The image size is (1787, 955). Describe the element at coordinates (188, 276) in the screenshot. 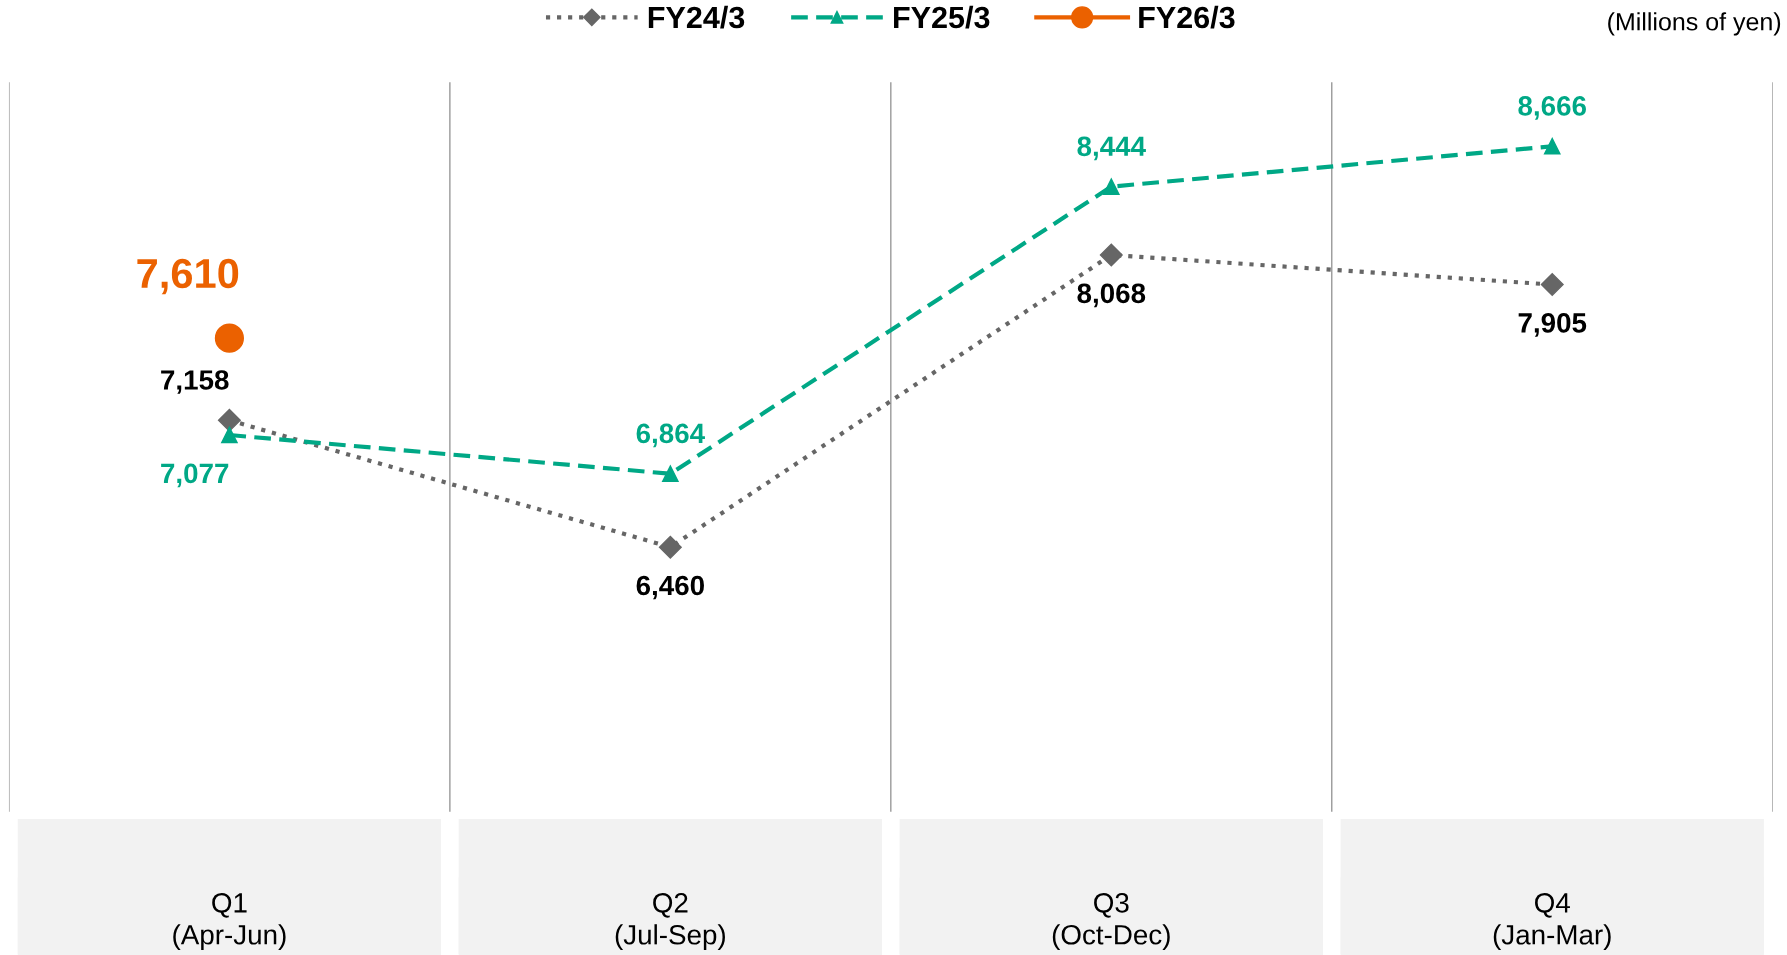

I see `data-label: 7,610` at that location.